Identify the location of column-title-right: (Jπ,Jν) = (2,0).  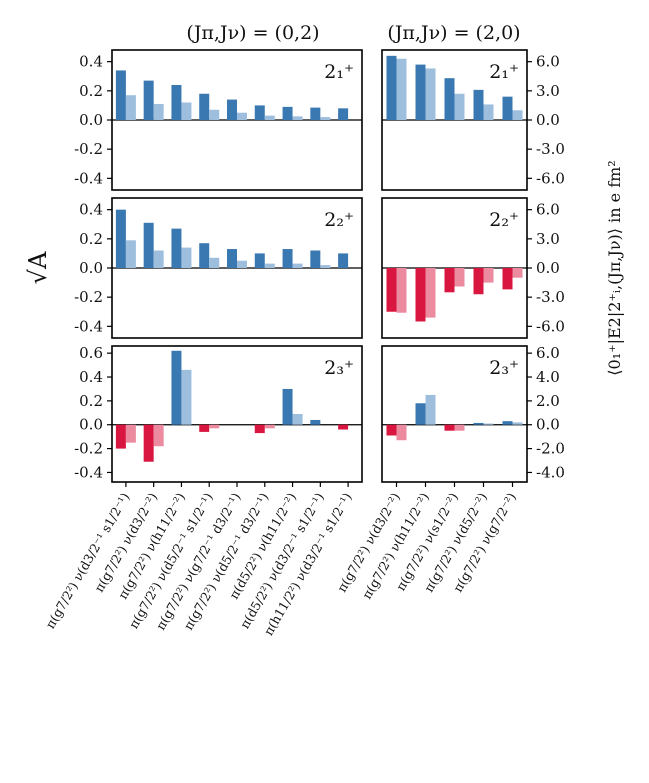
(453, 33).